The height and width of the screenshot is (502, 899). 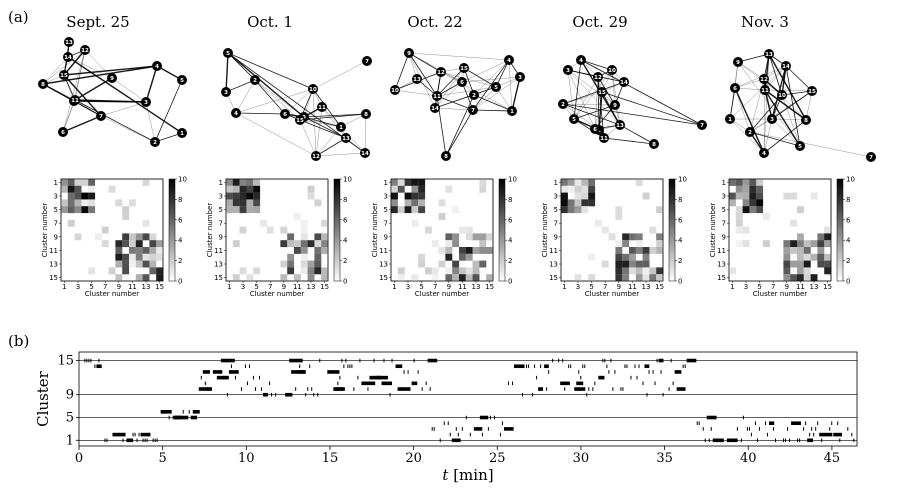 What do you see at coordinates (365, 154) in the screenshot?
I see `network-node-label: 14` at bounding box center [365, 154].